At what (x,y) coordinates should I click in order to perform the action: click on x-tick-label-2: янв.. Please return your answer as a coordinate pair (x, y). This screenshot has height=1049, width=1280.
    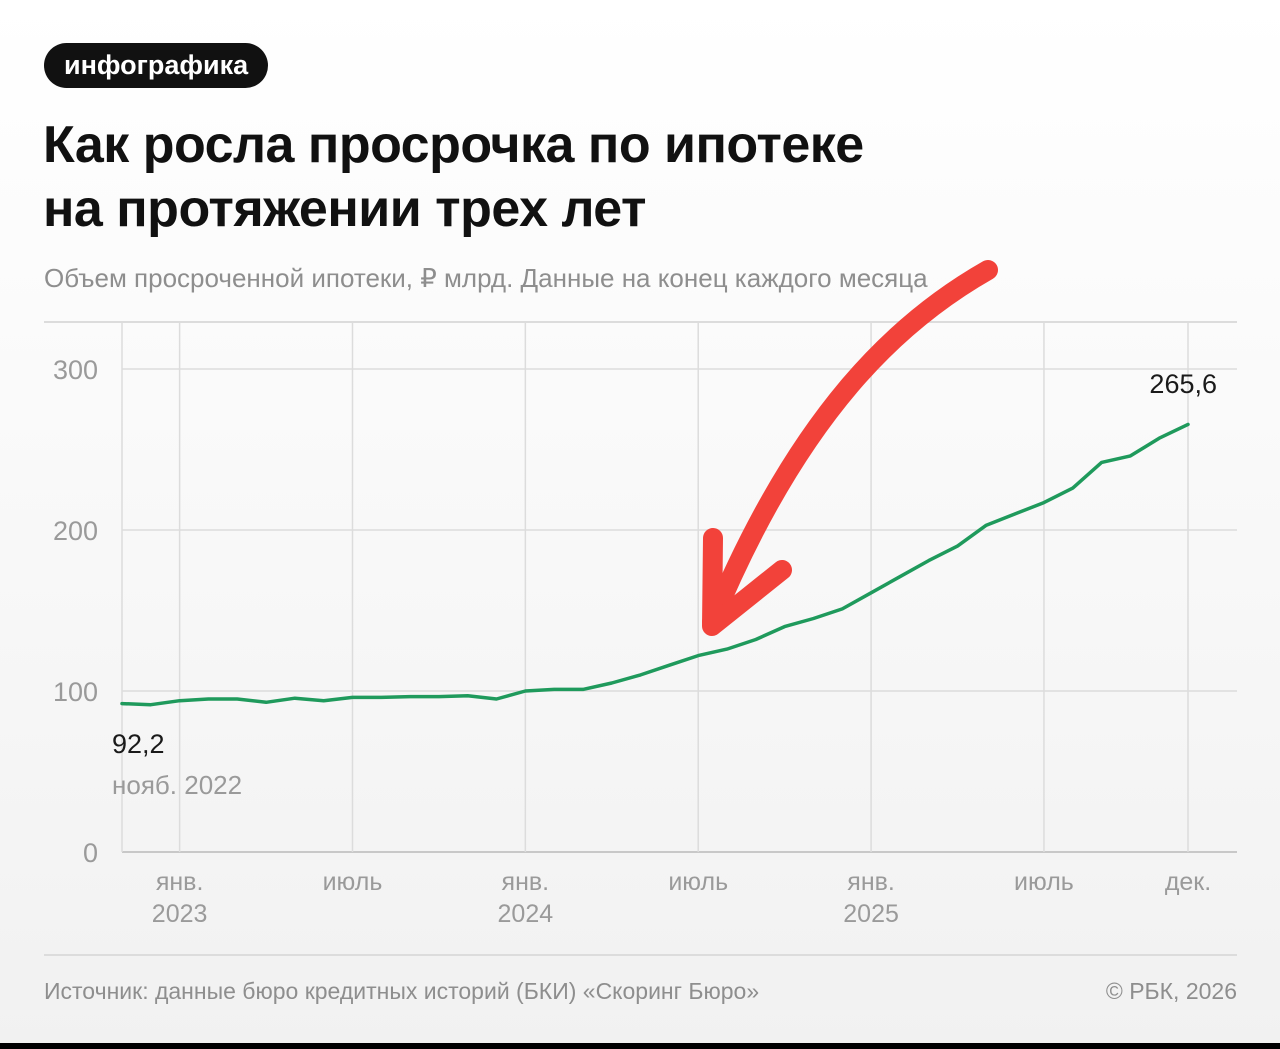
    Looking at the image, I should click on (526, 882).